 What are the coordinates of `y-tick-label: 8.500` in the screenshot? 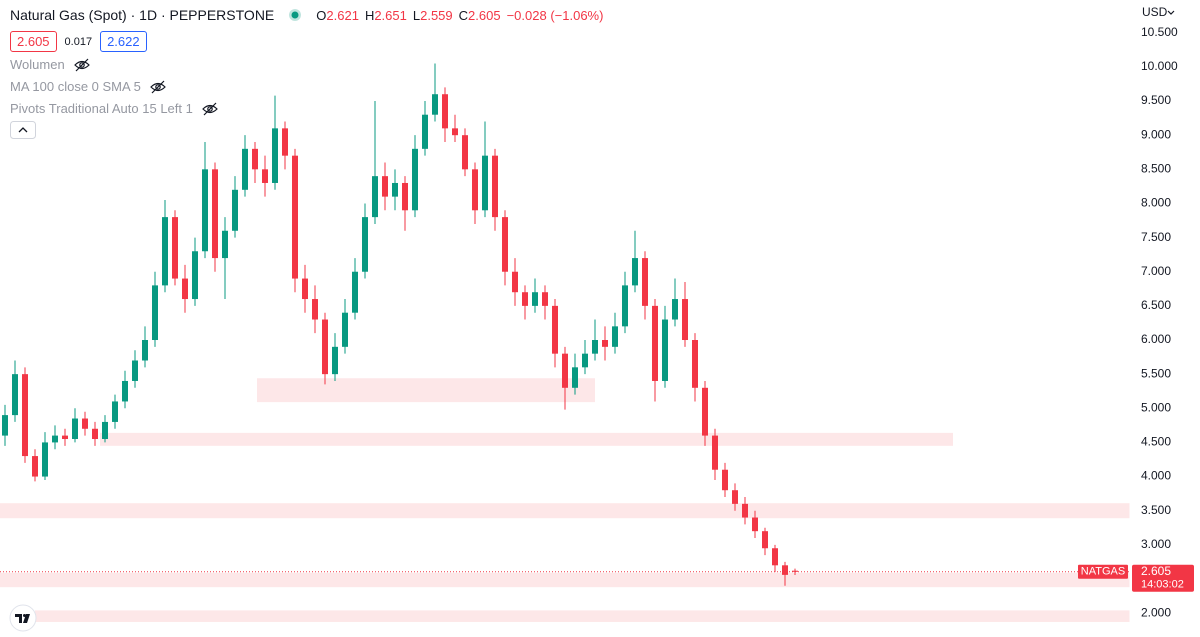 It's located at (1156, 168).